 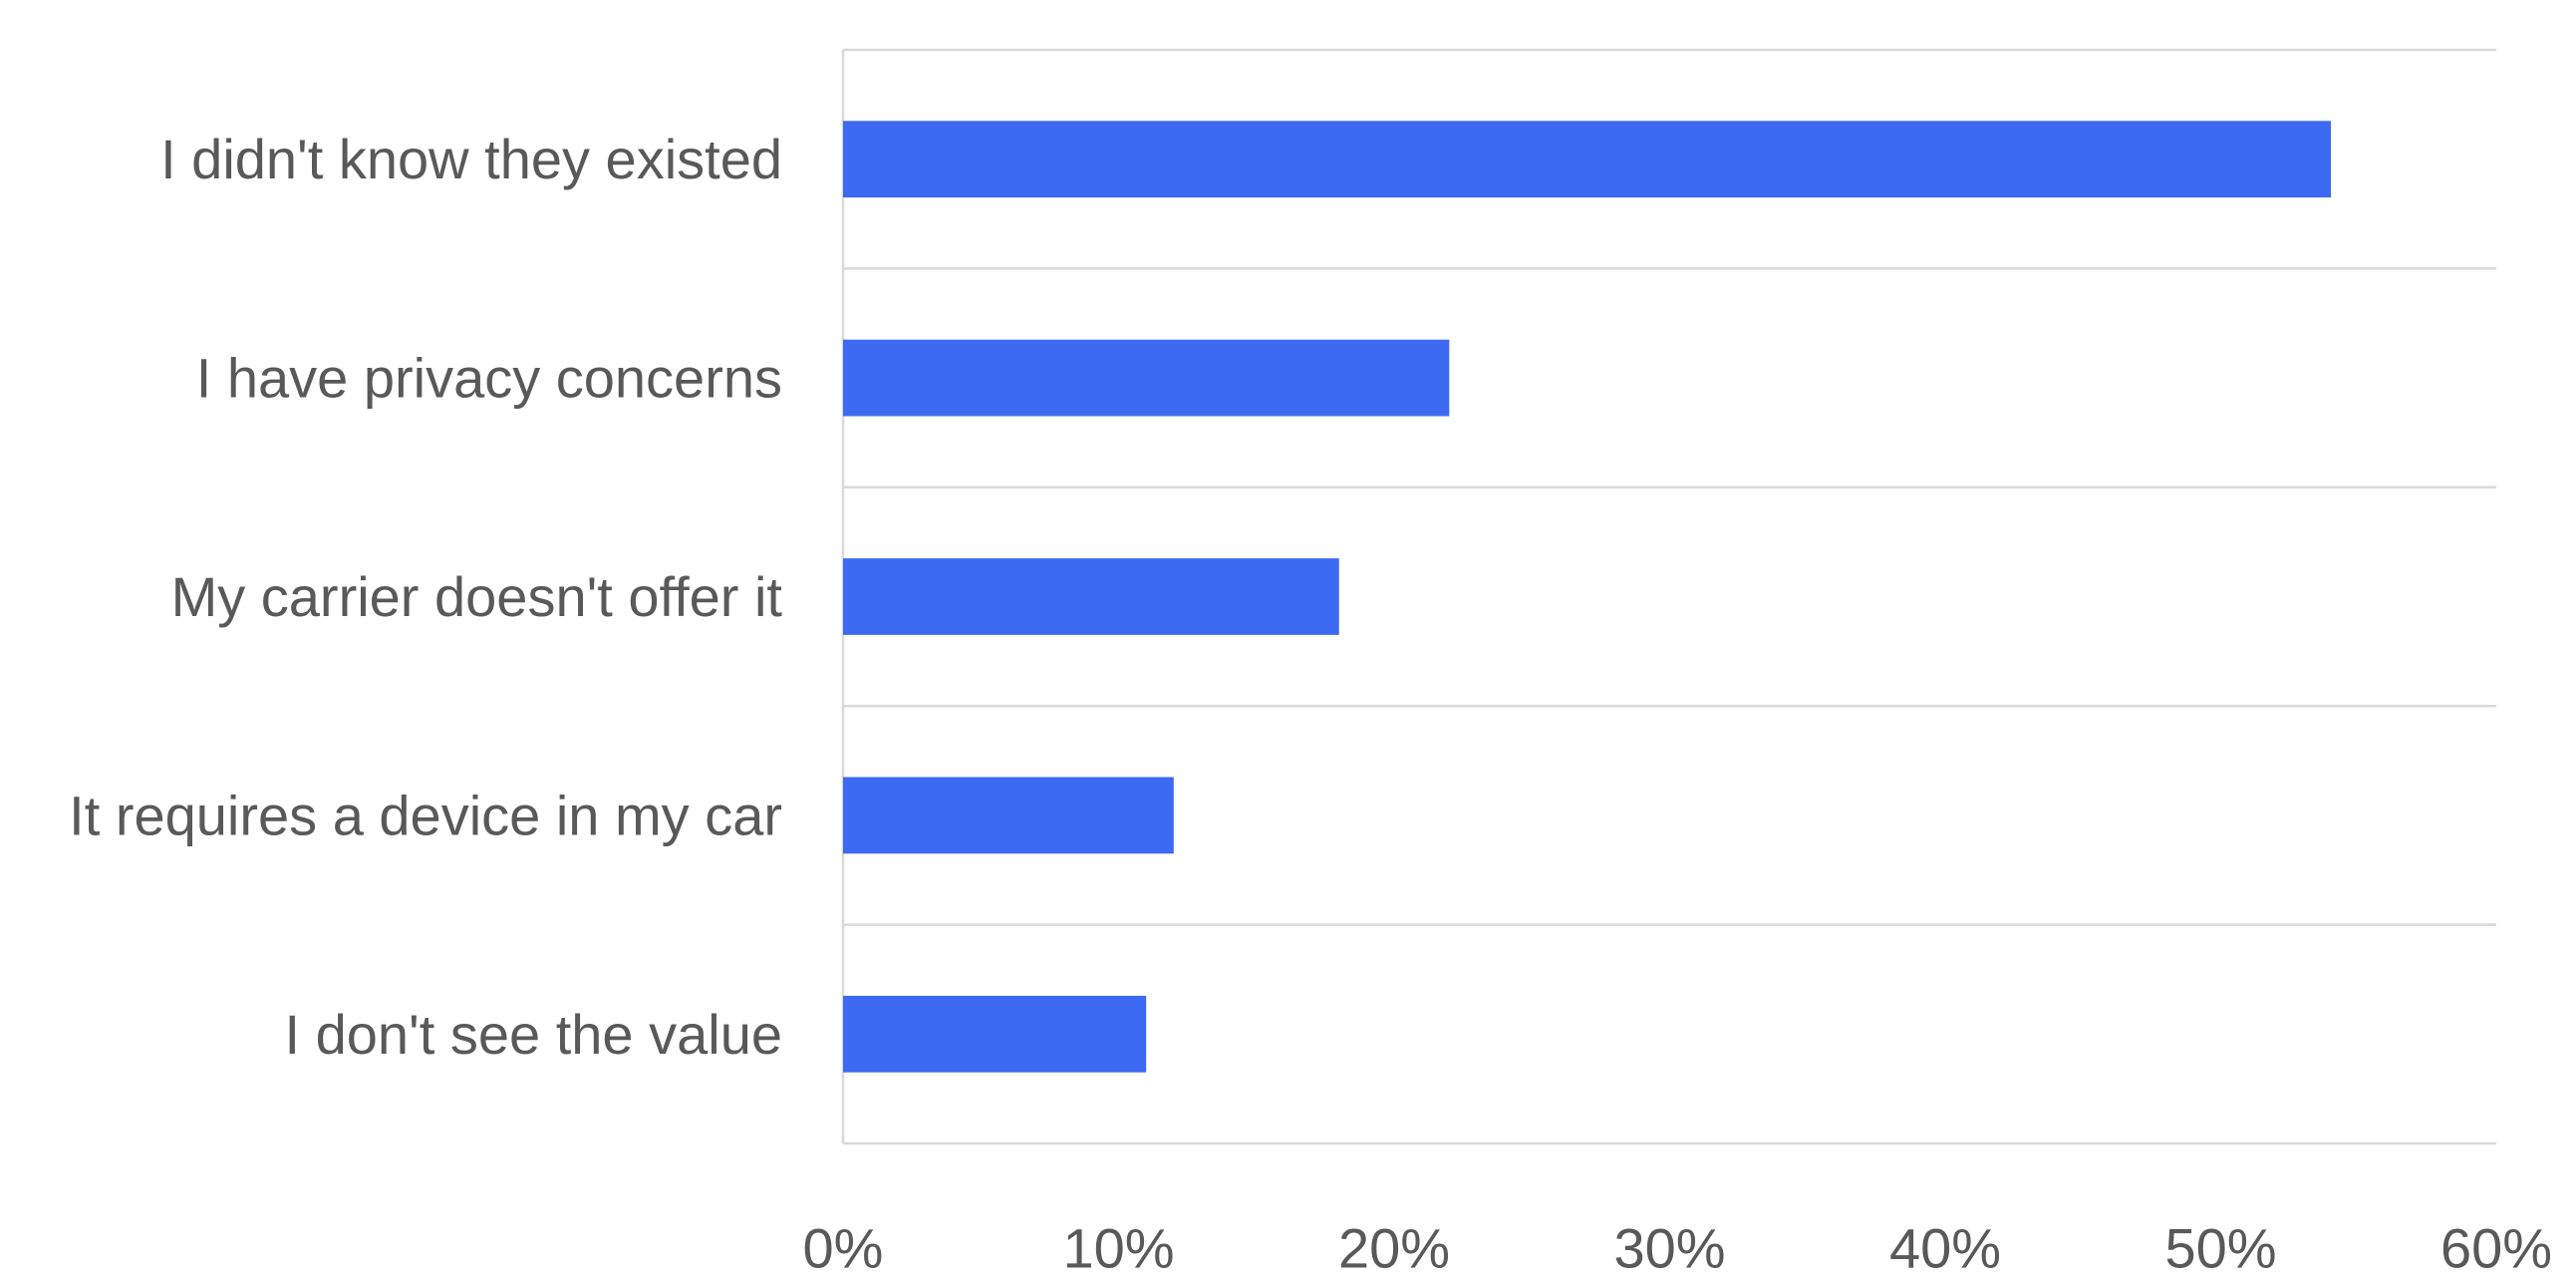 I want to click on category-label: It requires a device in my car, so click(x=425, y=815).